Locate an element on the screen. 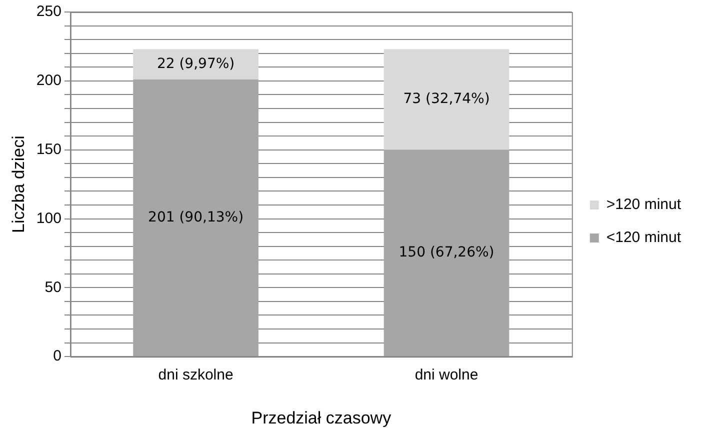  y-axis-title: Liczba dzieci is located at coordinates (18, 184).